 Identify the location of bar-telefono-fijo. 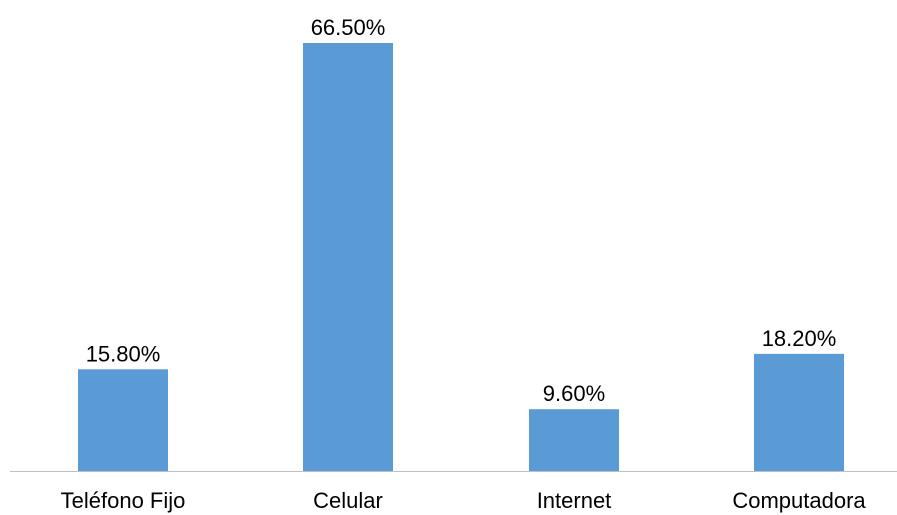
(123, 420).